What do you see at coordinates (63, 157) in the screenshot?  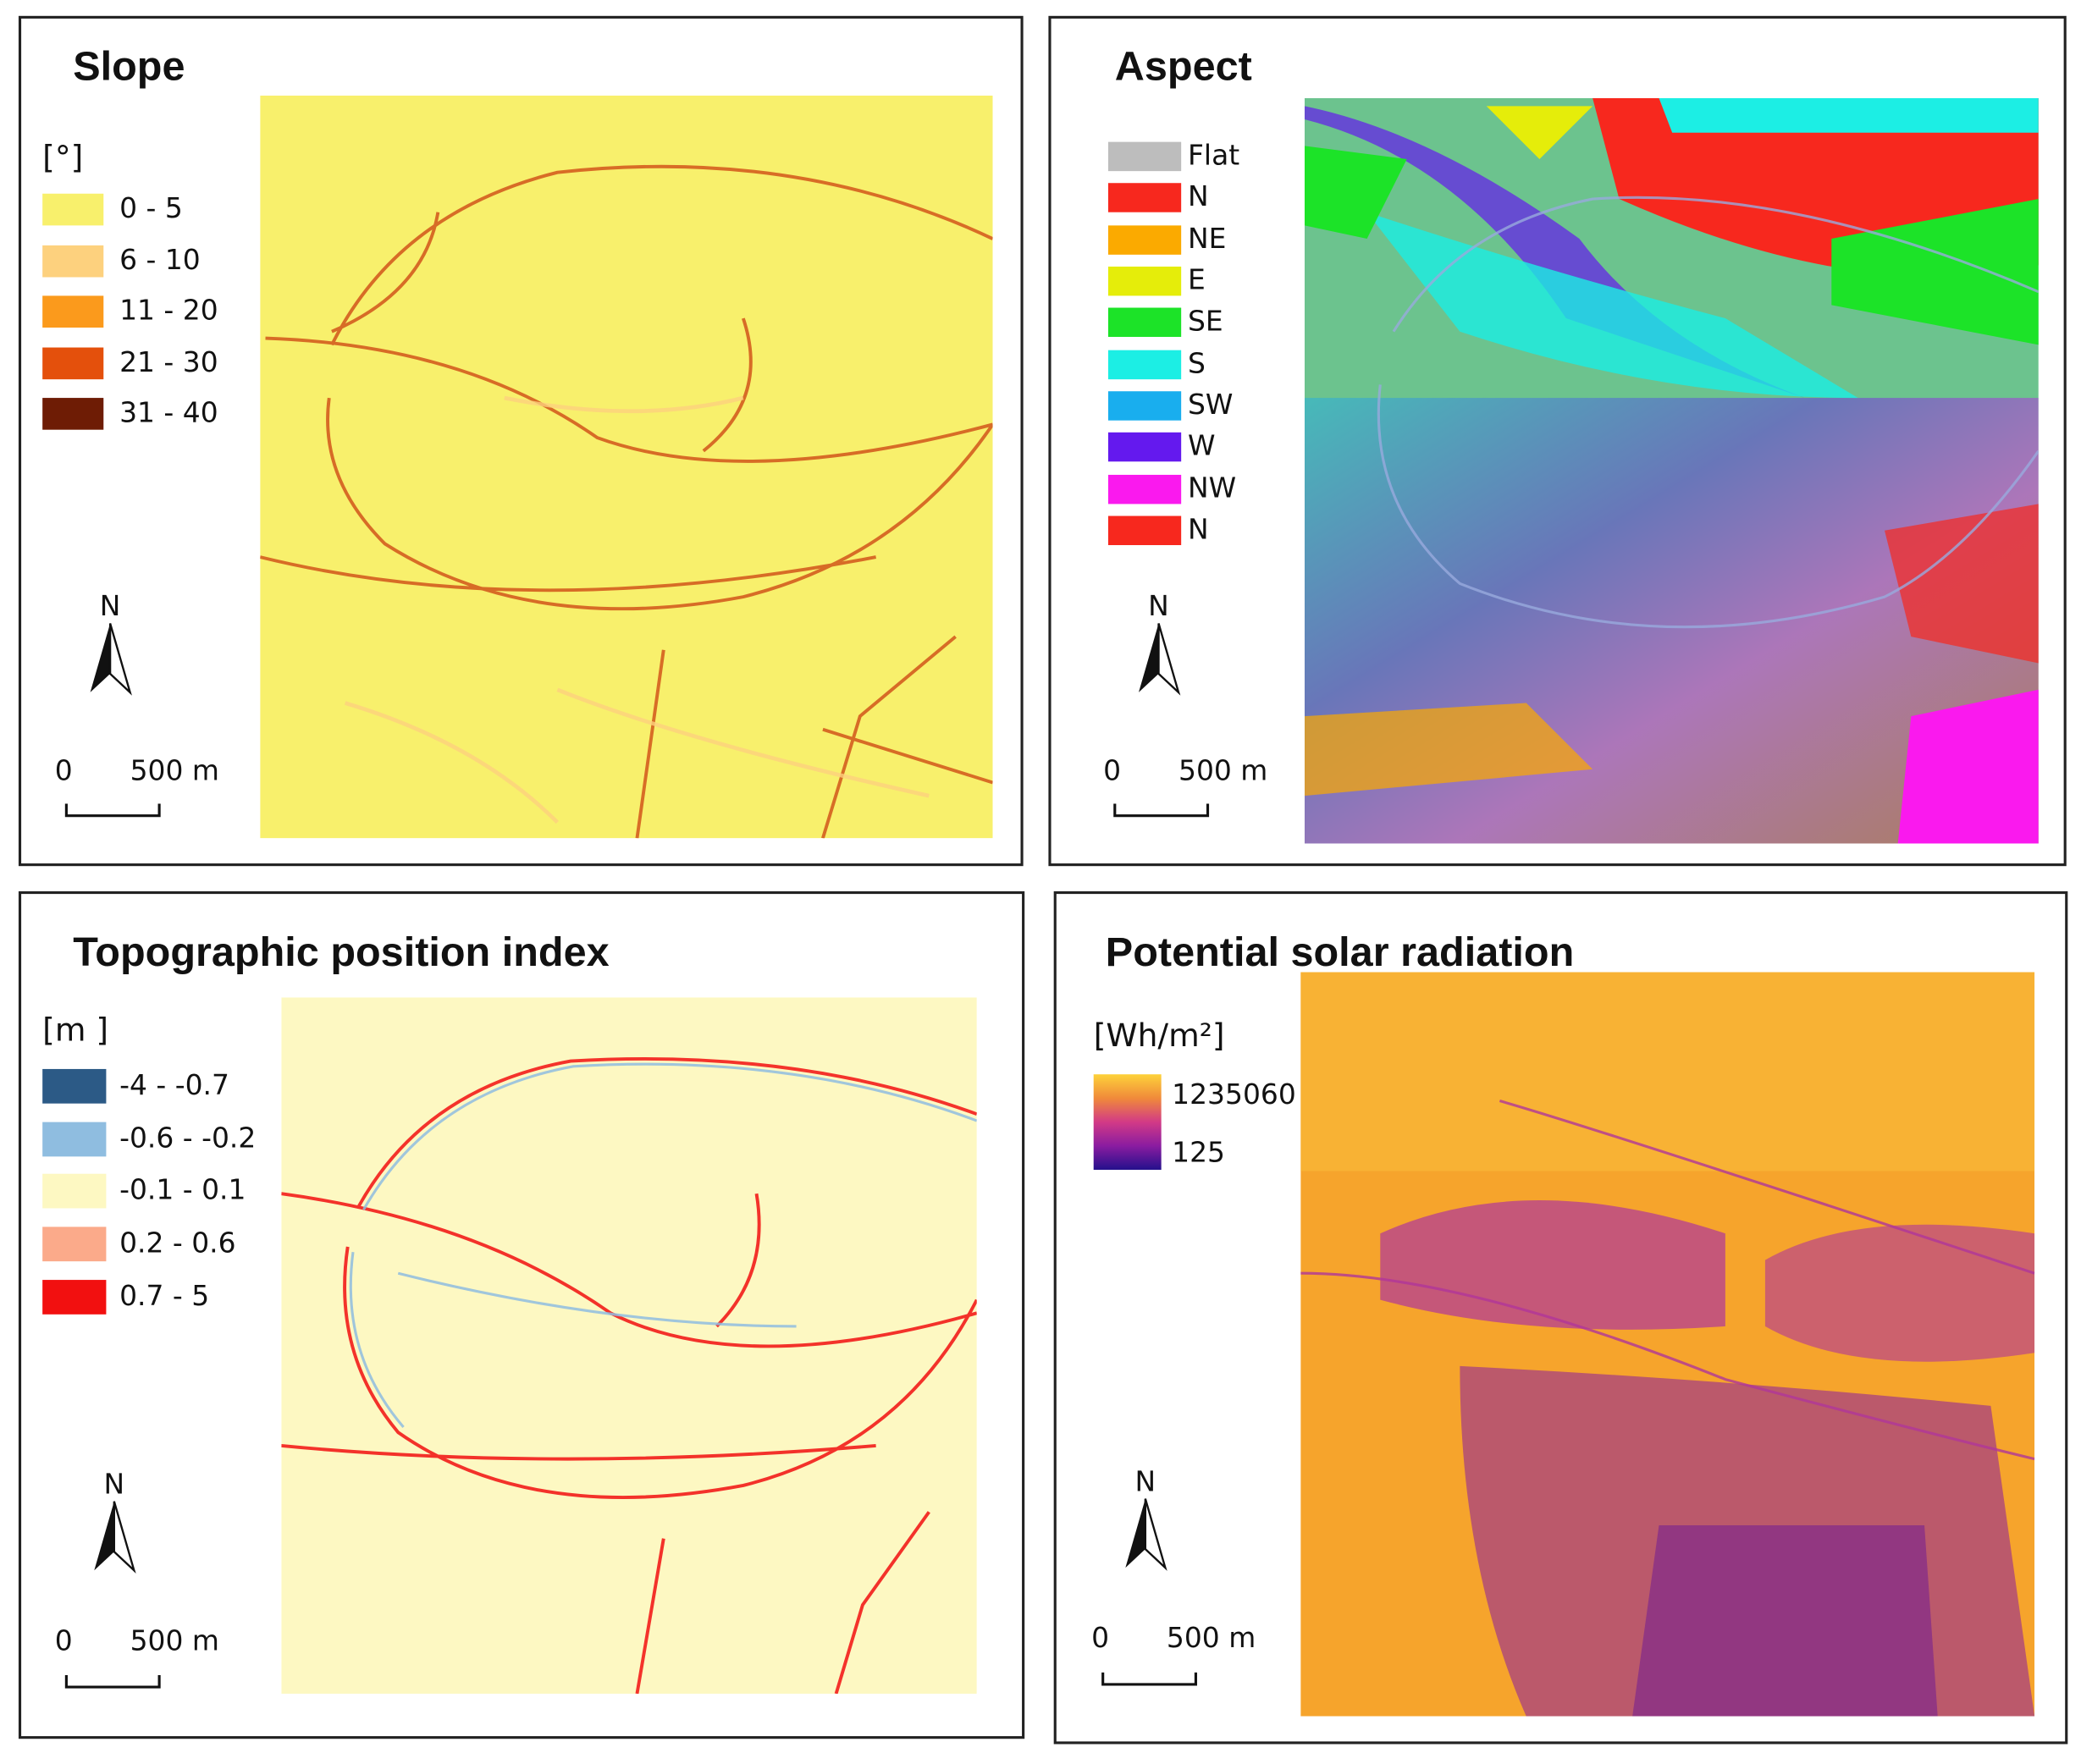 I see `legend-unit: [°]` at bounding box center [63, 157].